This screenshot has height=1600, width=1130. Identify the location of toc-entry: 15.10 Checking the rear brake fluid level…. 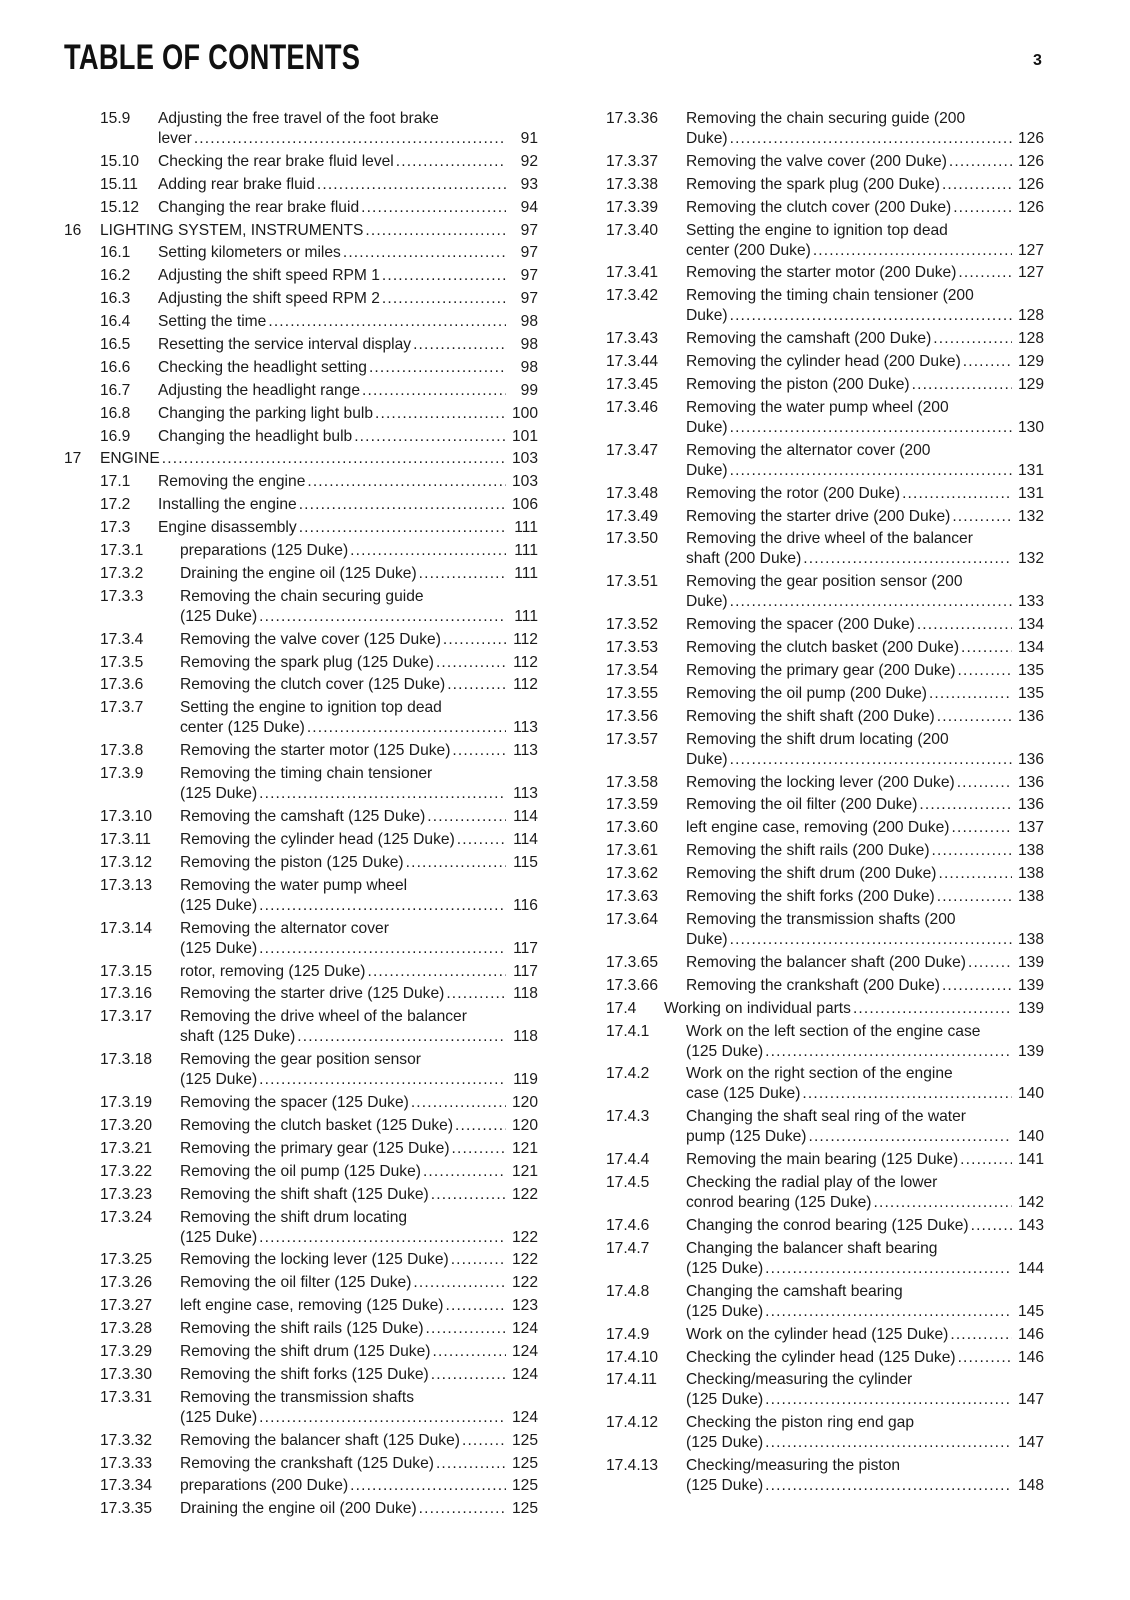
(319, 162).